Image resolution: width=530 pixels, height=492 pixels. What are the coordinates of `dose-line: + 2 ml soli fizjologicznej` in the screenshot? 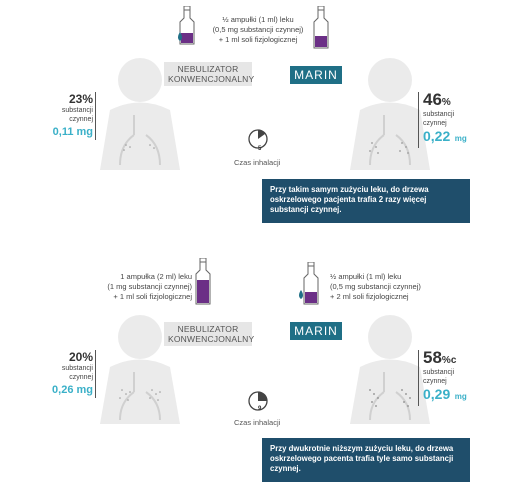 It's located at (369, 296).